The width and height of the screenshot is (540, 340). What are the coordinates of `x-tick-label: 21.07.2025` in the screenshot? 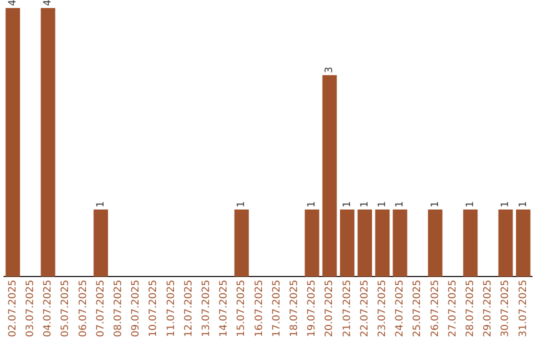 It's located at (347, 309).